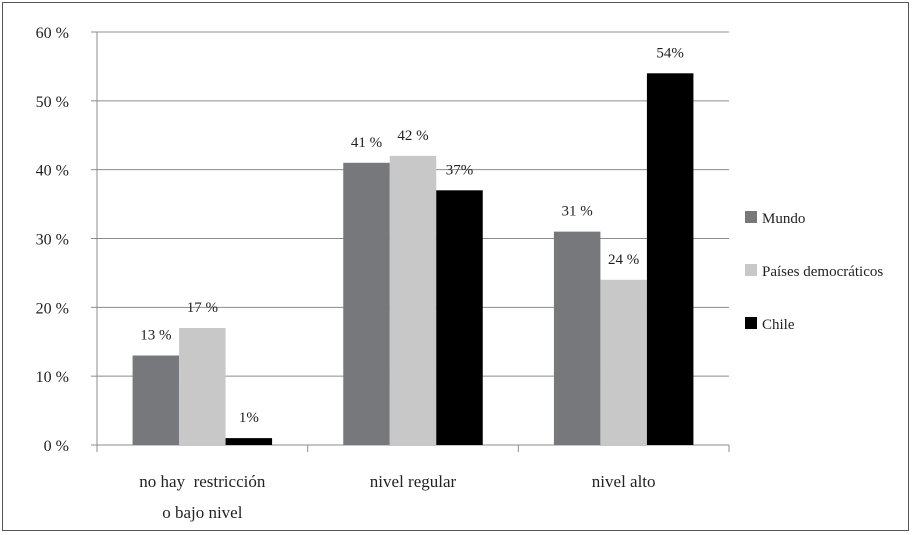 The image size is (913, 535). What do you see at coordinates (202, 512) in the screenshot?
I see `x-category-label: o bajo nivel` at bounding box center [202, 512].